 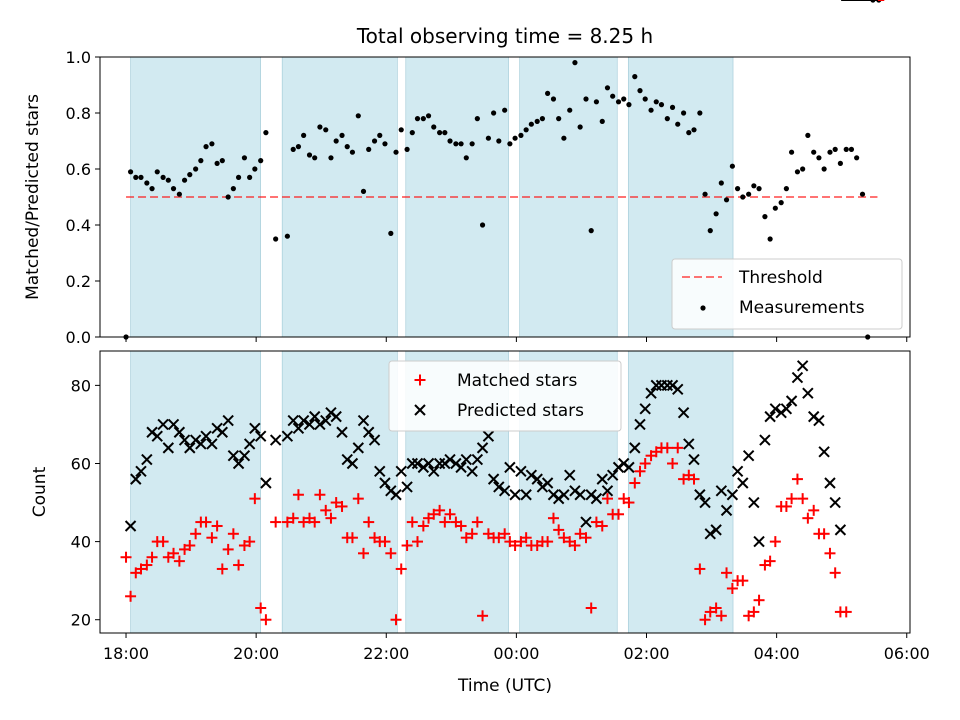 What do you see at coordinates (505, 396) in the screenshot?
I see `bottom-legend: Matched stars Predicted stars` at bounding box center [505, 396].